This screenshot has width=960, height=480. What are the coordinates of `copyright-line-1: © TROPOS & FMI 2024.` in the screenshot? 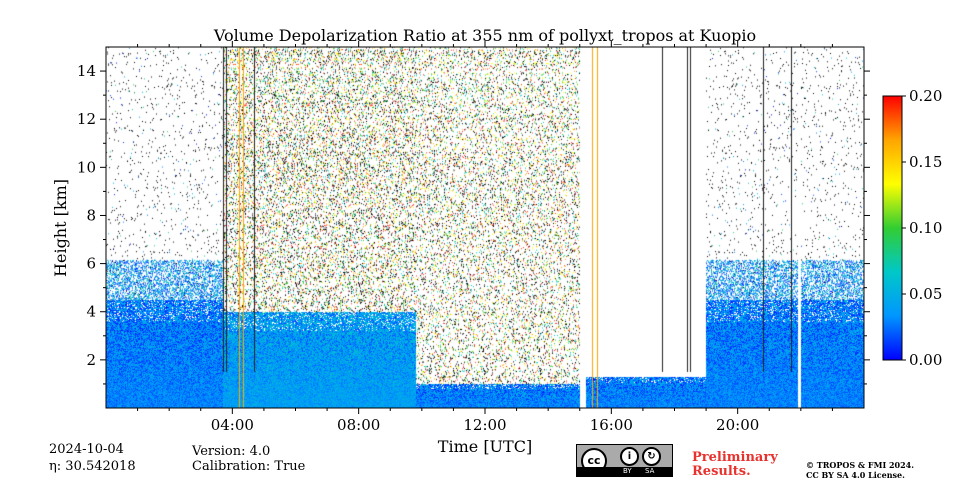 It's located at (860, 465).